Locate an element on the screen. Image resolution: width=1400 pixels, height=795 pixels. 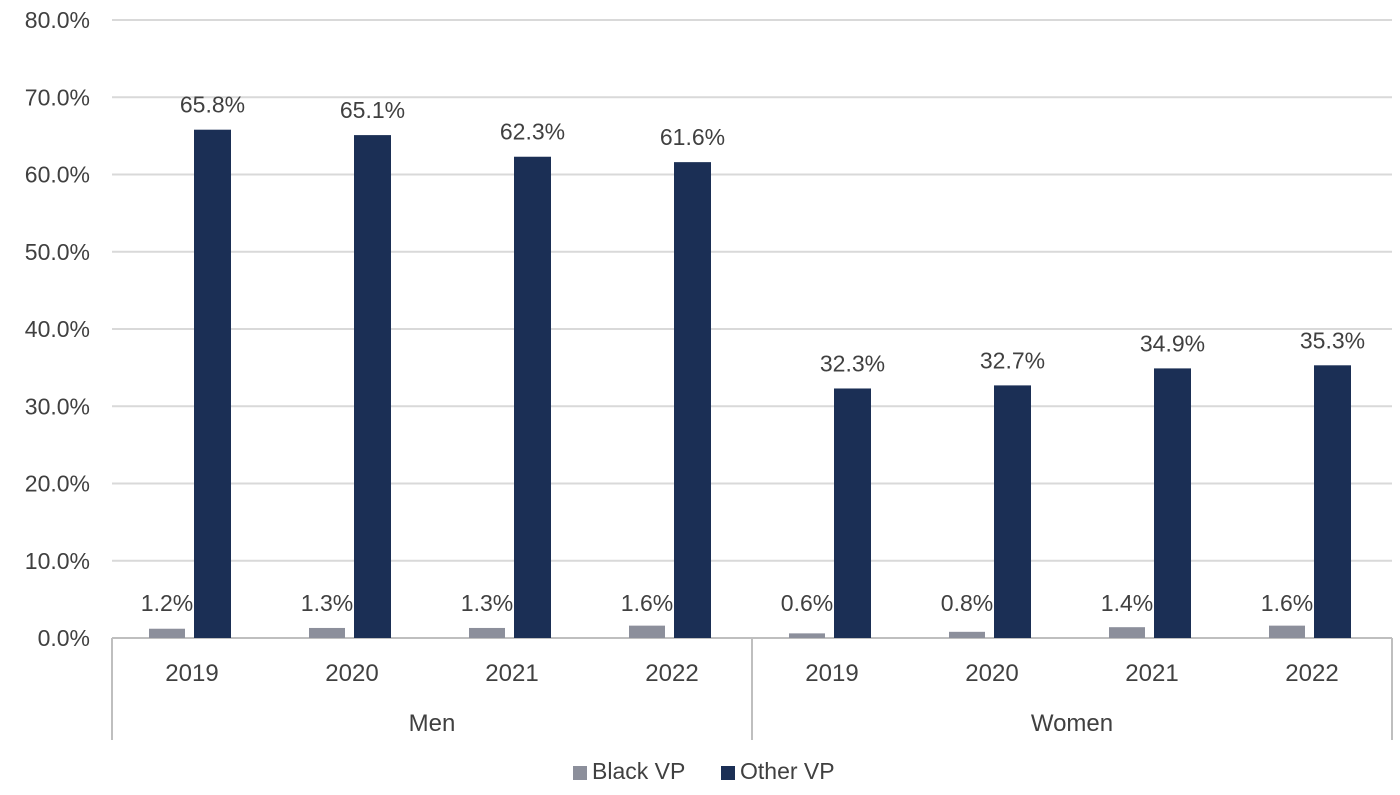
data-label-other-vp: 61.6% is located at coordinates (692, 137).